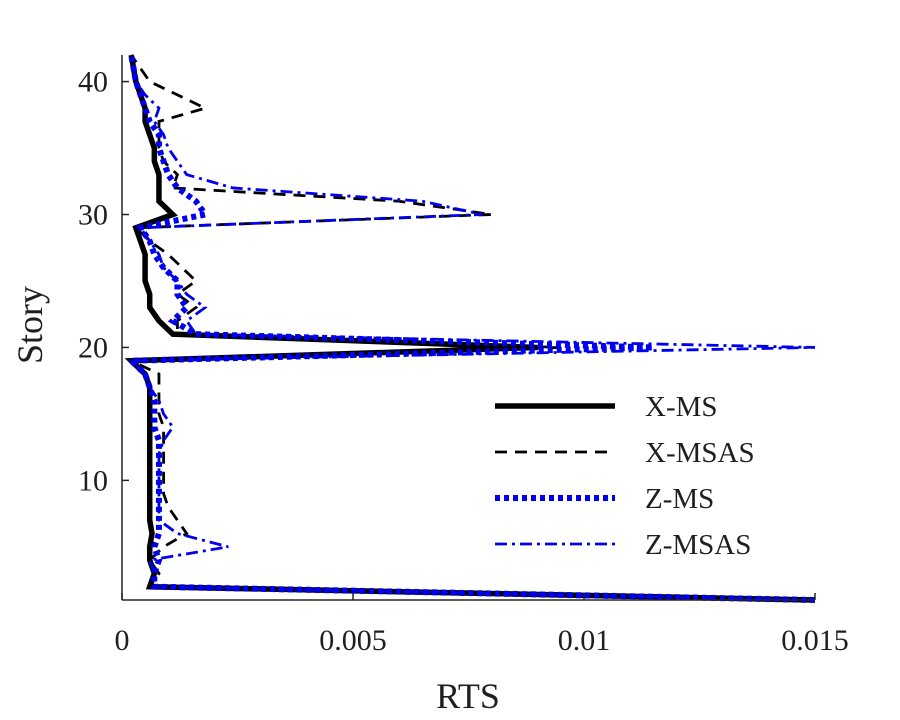  Describe the element at coordinates (93, 480) in the screenshot. I see `y-tick-label: 10` at that location.